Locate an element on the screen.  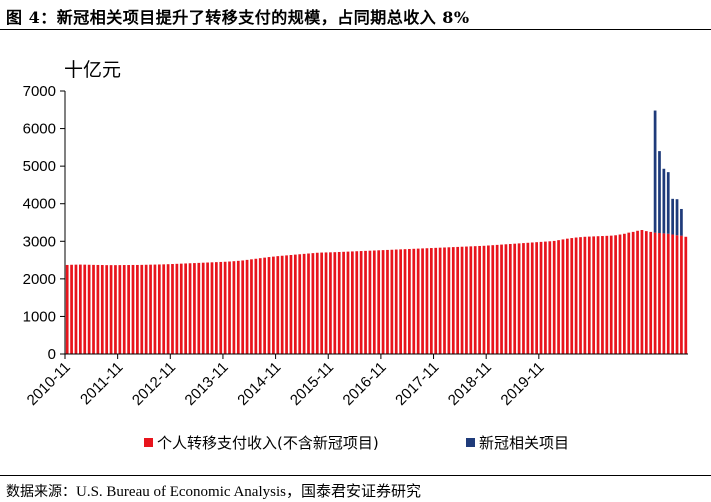
legend-label-covid: 新冠相关项目 is located at coordinates (524, 443).